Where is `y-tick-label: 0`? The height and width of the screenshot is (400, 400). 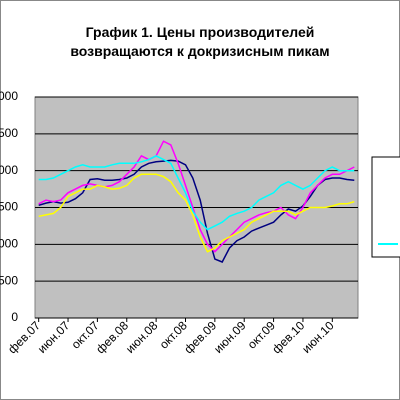 y-tick-label: 0 is located at coordinates (14, 317).